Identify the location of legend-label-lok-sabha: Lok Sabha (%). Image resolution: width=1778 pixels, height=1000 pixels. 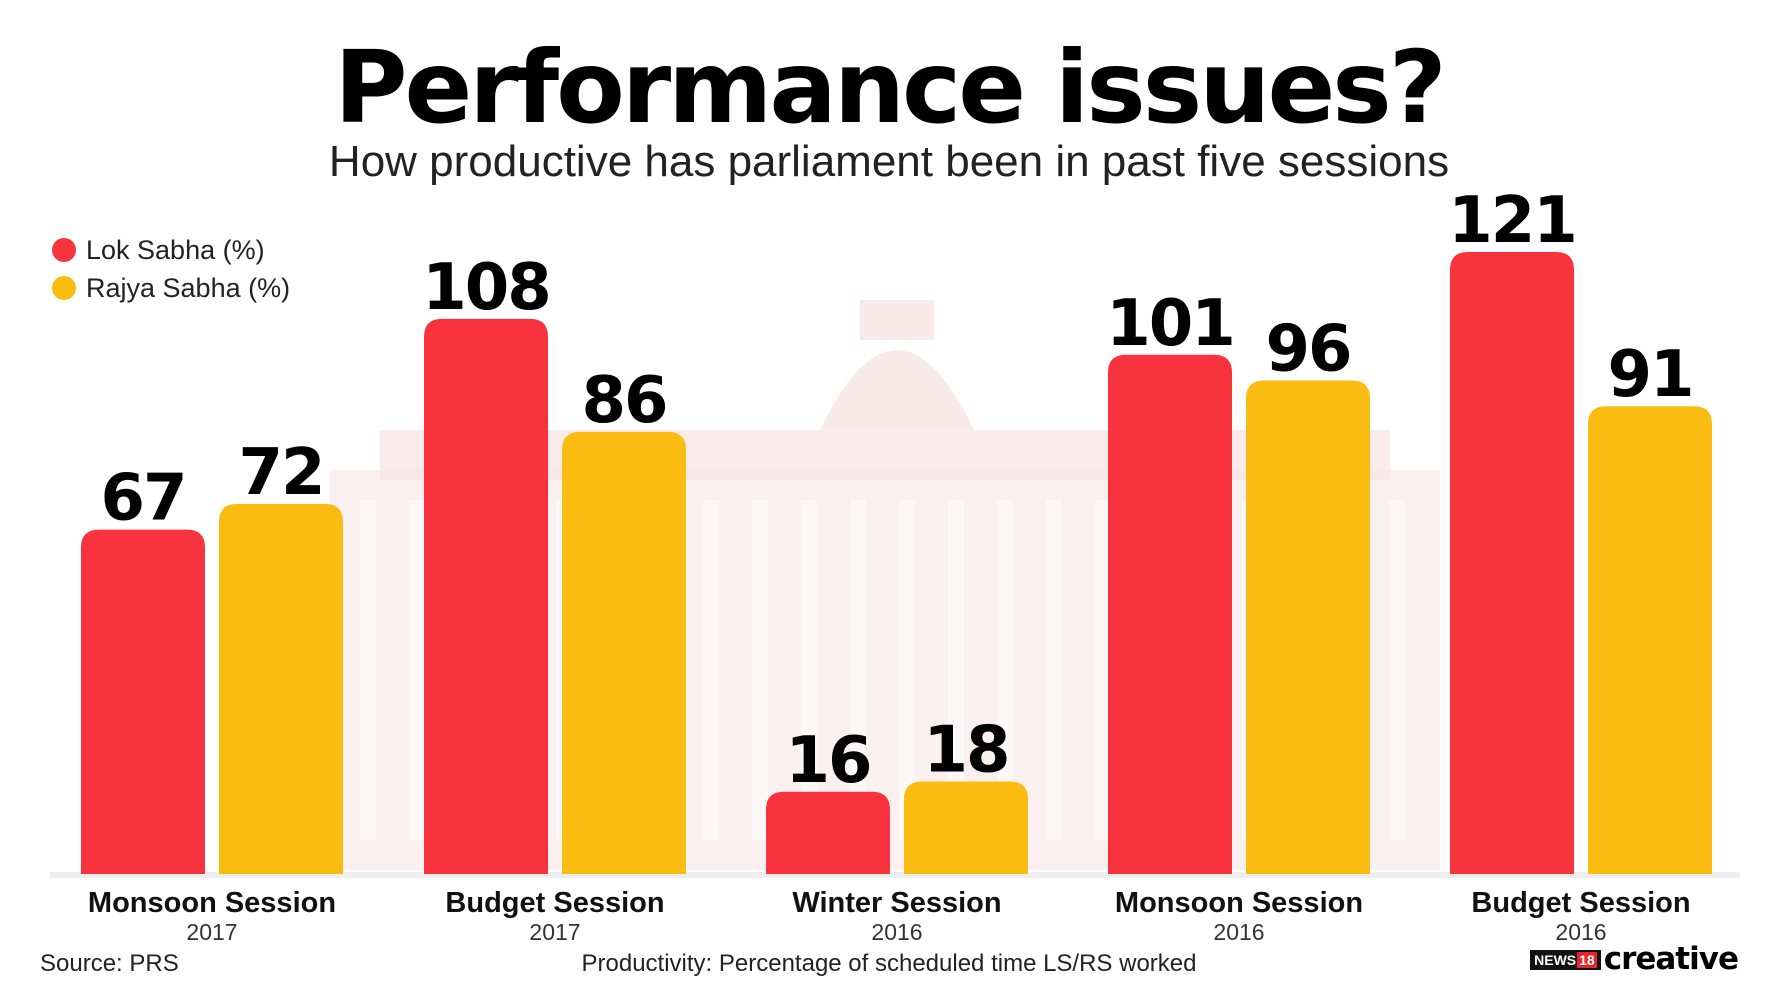
(175, 249).